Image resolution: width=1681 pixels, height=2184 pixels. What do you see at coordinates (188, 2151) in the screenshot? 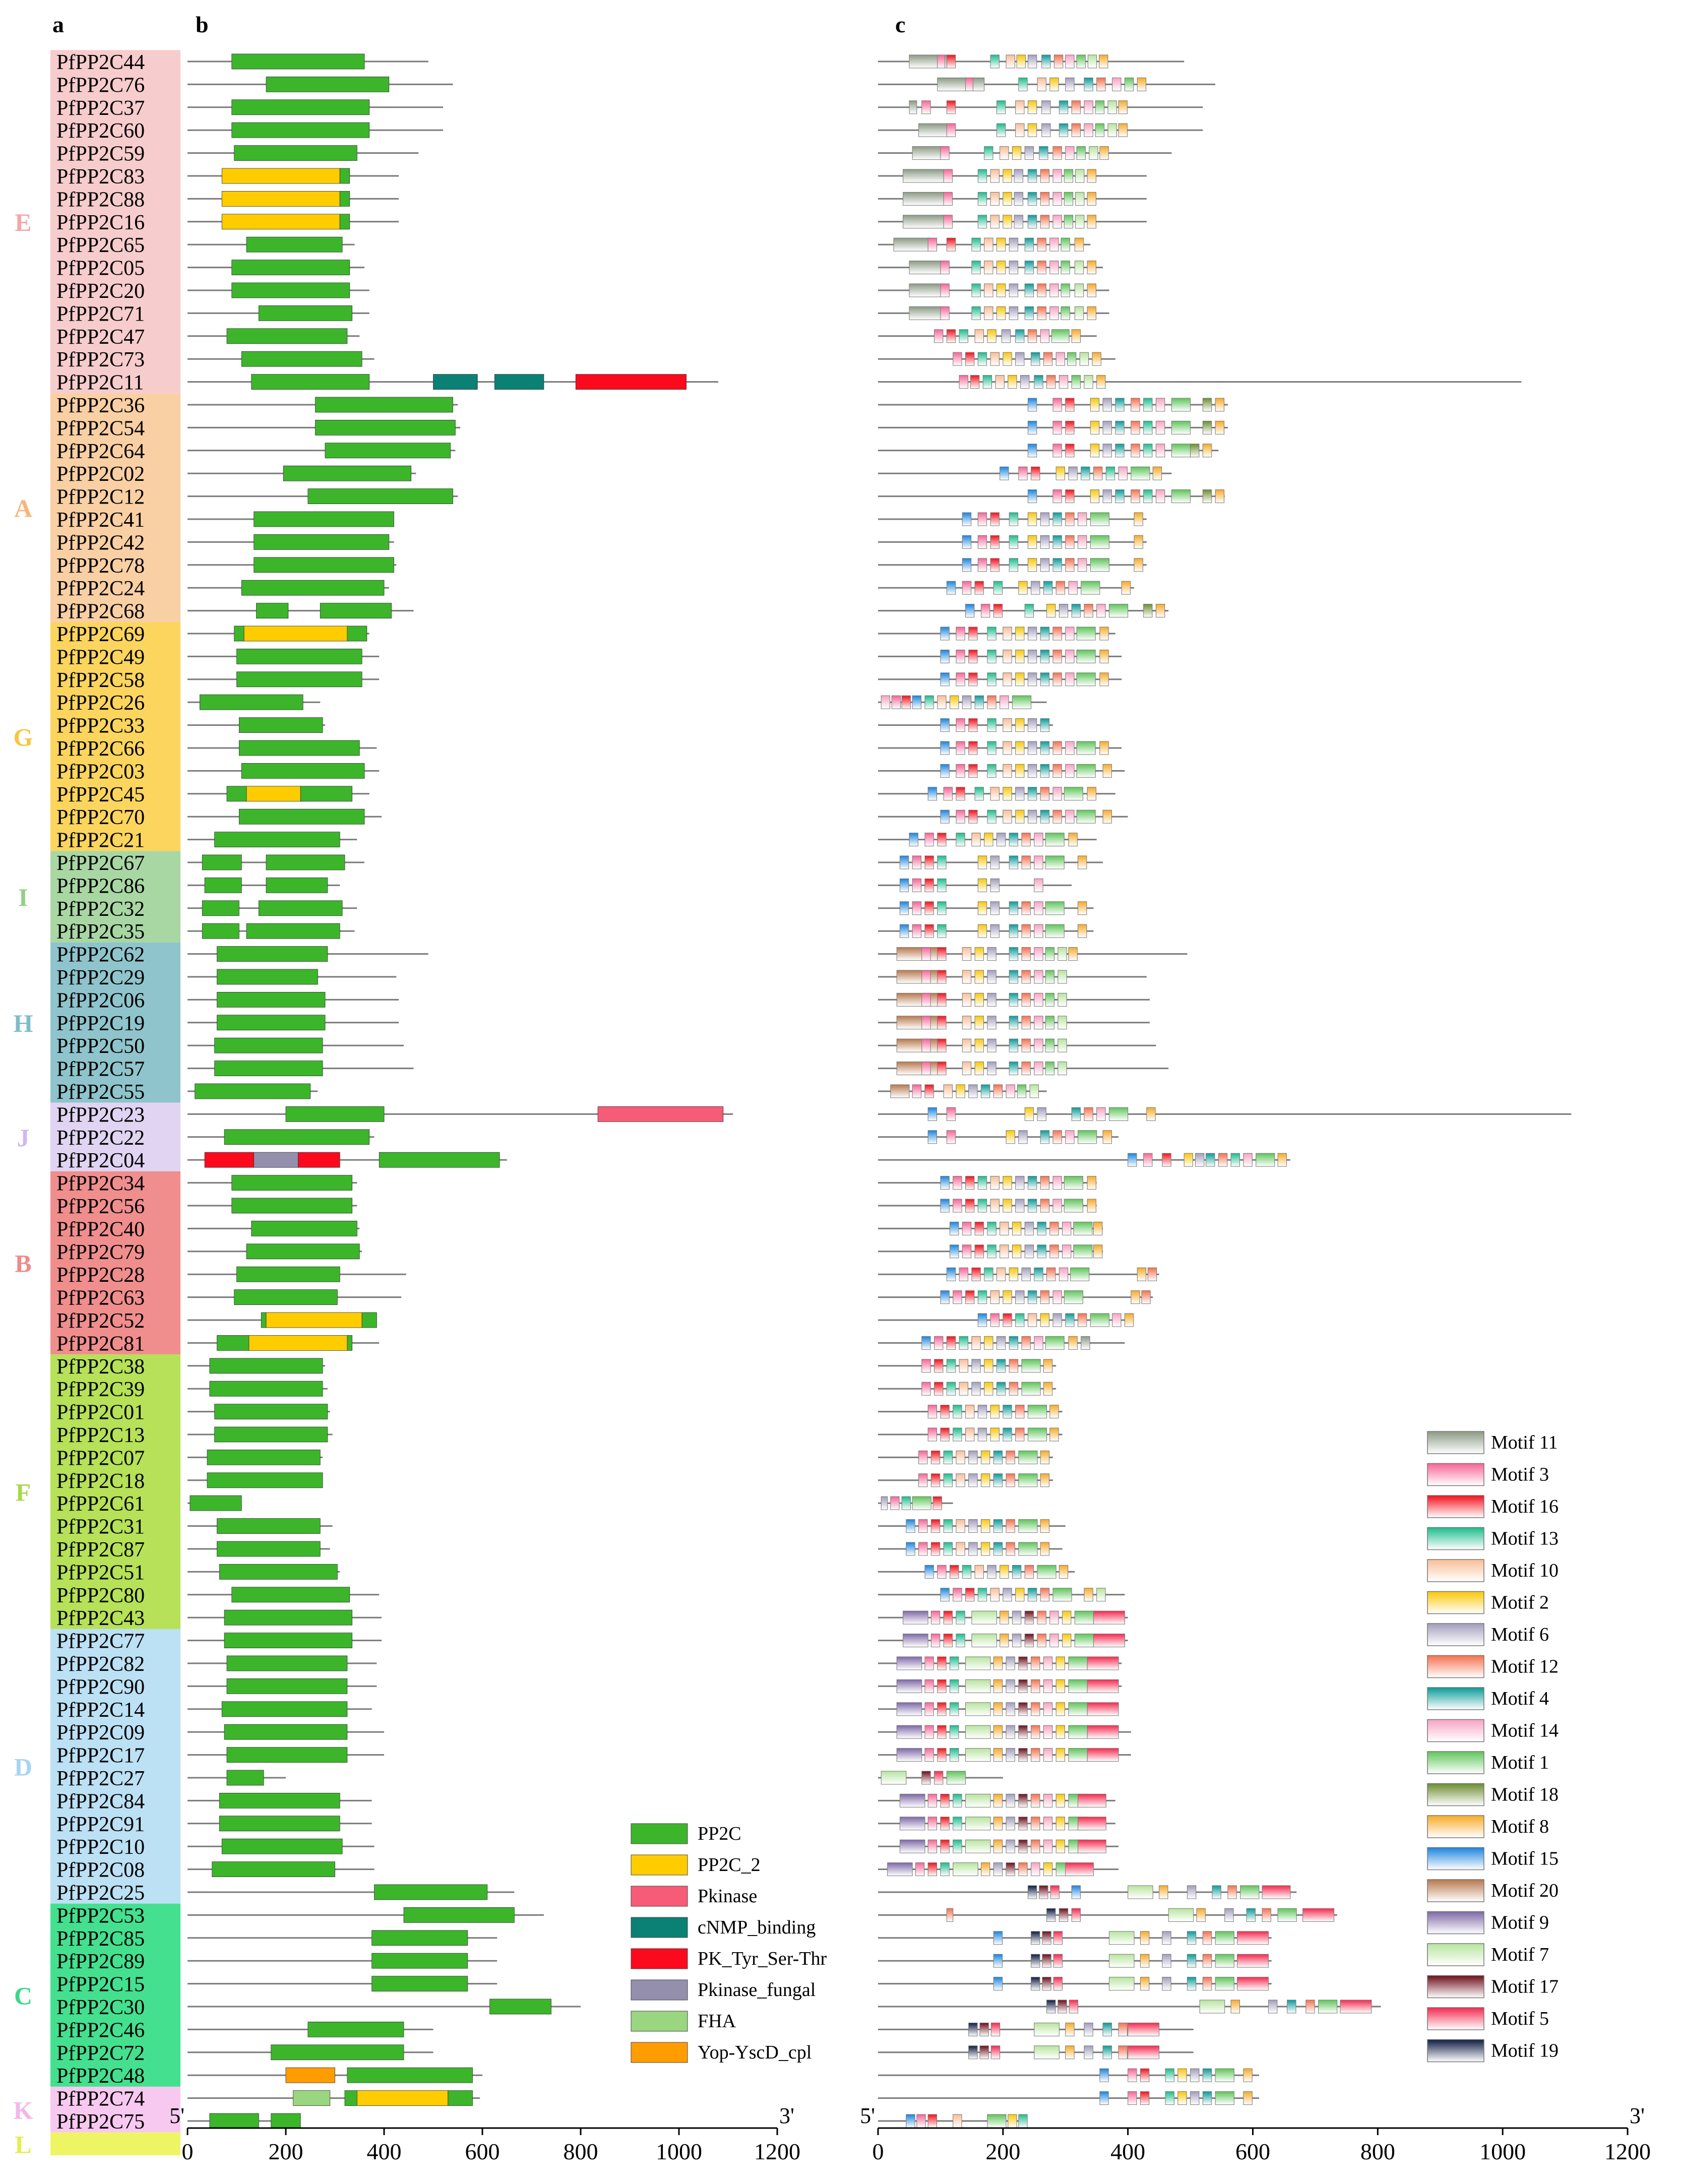
I see `axis-b-tick-label: 0` at bounding box center [188, 2151].